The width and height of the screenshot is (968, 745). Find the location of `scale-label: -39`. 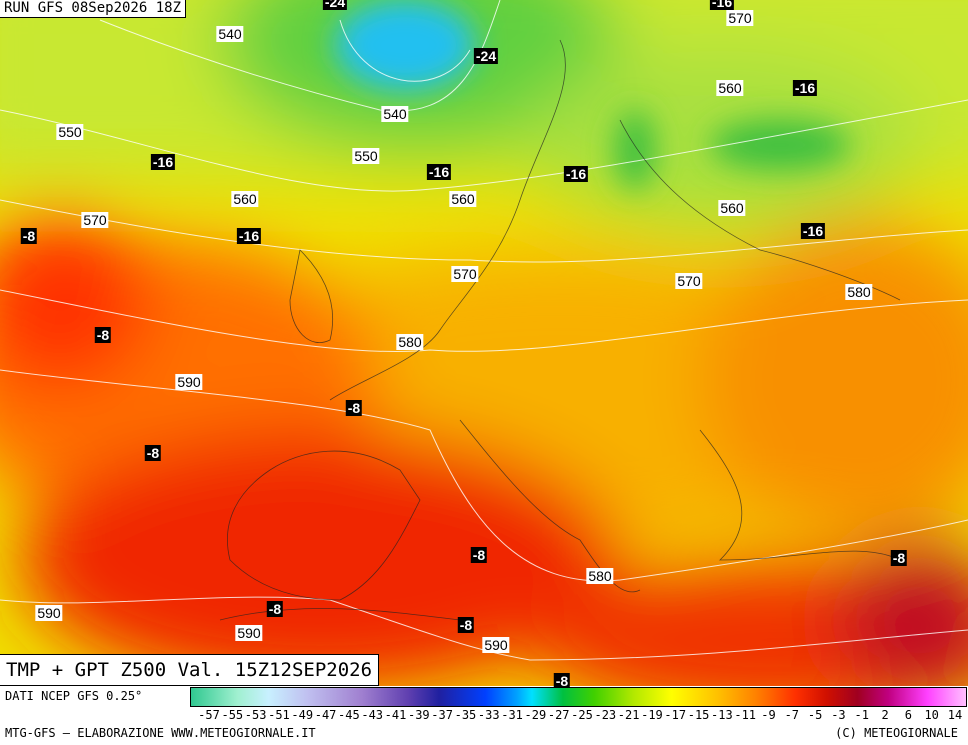

scale-label: -39 is located at coordinates (418, 715).